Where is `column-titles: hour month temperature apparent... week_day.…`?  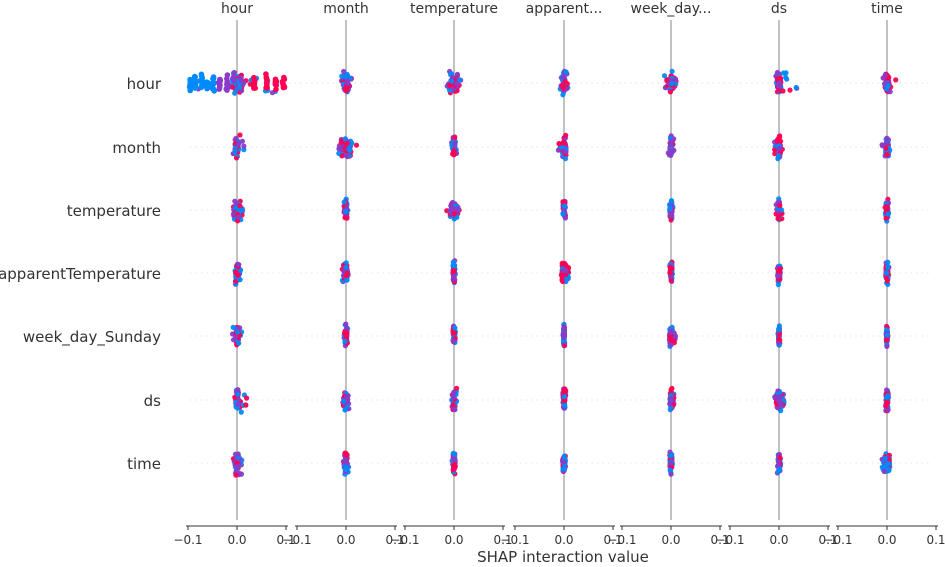
column-titles: hour month temperature apparent... week_day.… is located at coordinates (562, 9).